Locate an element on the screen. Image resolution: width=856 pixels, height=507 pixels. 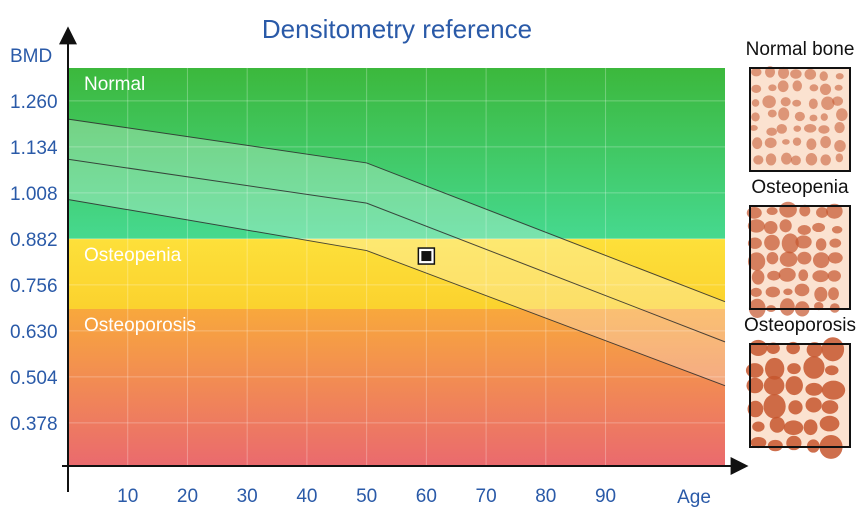
marker-layer is located at coordinates (426, 256).